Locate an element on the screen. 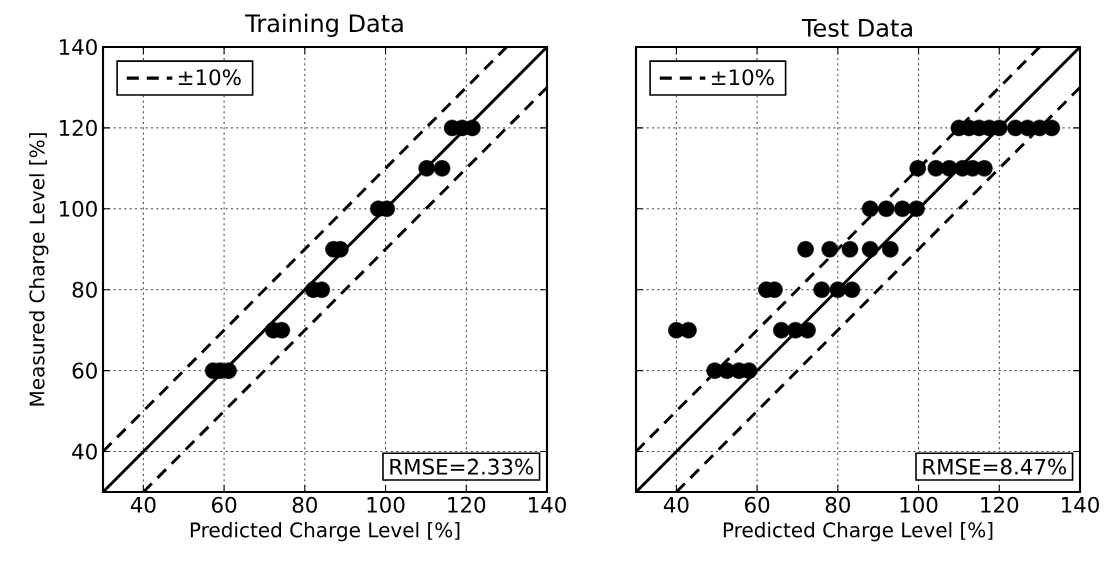 The image size is (1112, 564). y-tick-label: 40 is located at coordinates (84, 451).